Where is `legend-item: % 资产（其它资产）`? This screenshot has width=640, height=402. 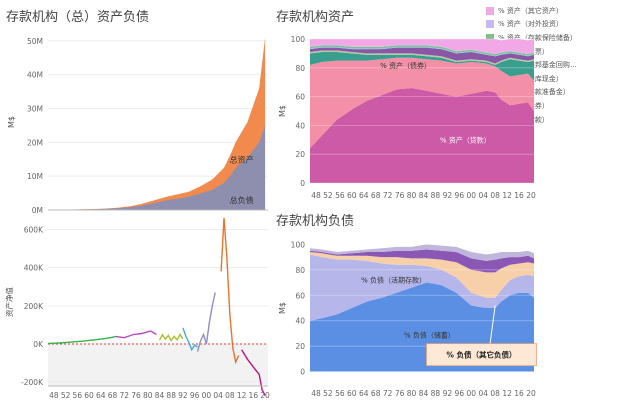
legend-item: % 资产（其它资产） is located at coordinates (562, 11).